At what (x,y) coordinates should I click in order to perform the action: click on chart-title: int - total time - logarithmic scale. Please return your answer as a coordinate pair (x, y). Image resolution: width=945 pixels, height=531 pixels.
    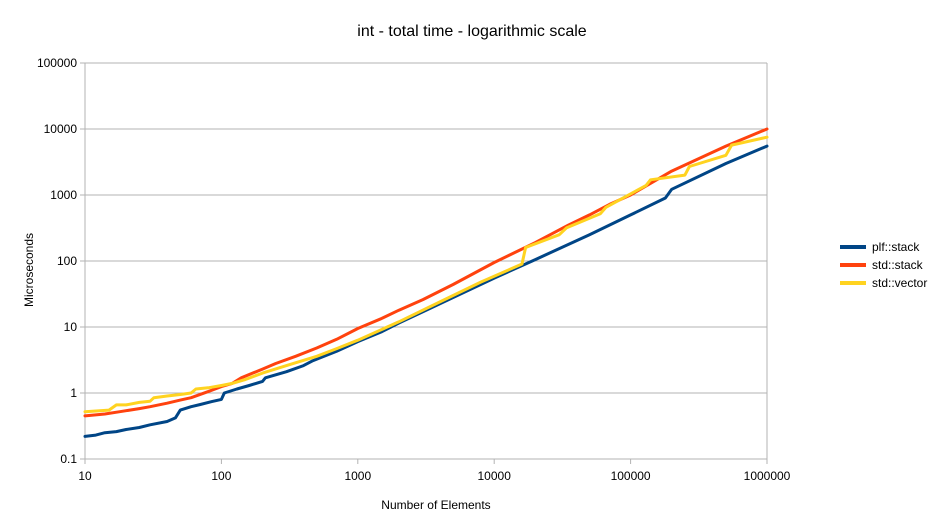
    Looking at the image, I should click on (472, 31).